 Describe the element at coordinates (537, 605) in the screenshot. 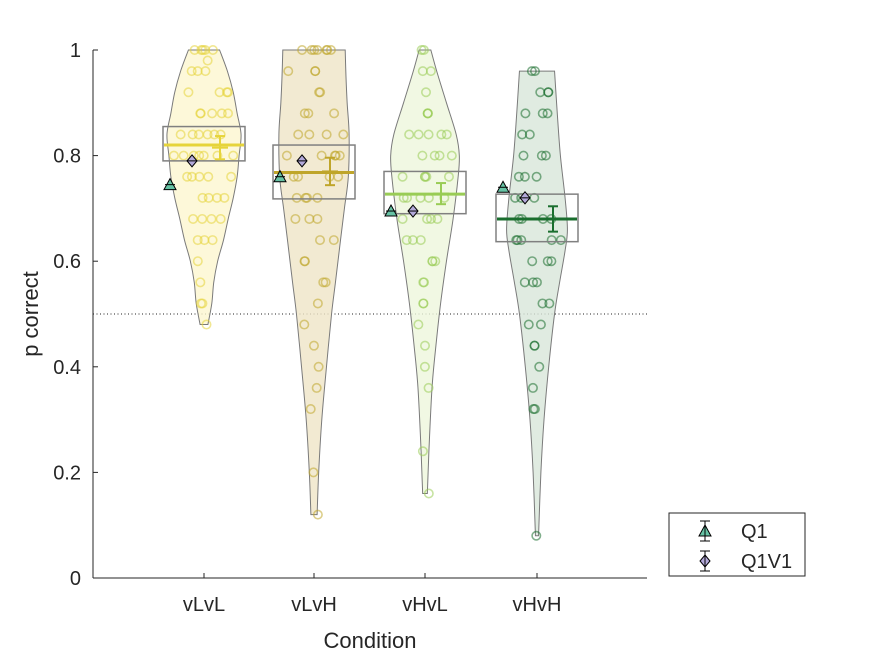

I see `x-tick-label: vHvH` at that location.